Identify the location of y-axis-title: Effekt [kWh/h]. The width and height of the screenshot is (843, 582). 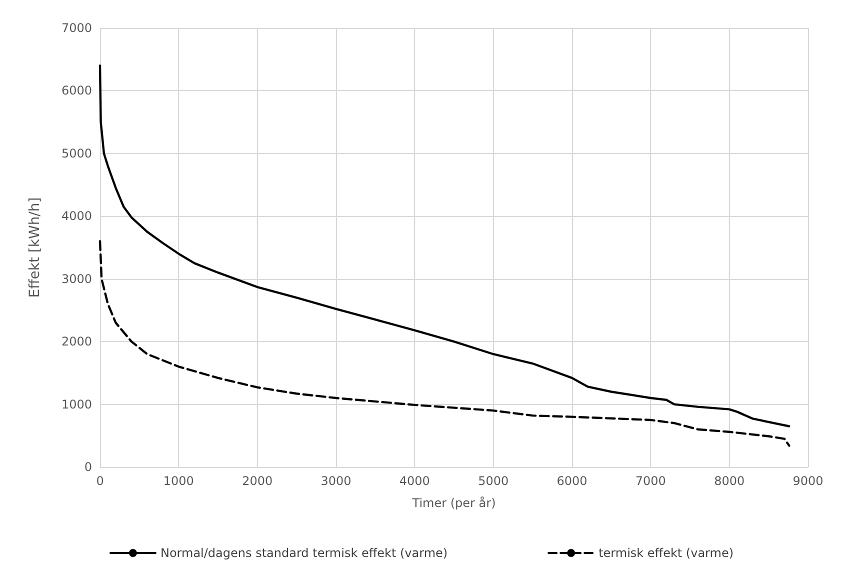
(35, 247).